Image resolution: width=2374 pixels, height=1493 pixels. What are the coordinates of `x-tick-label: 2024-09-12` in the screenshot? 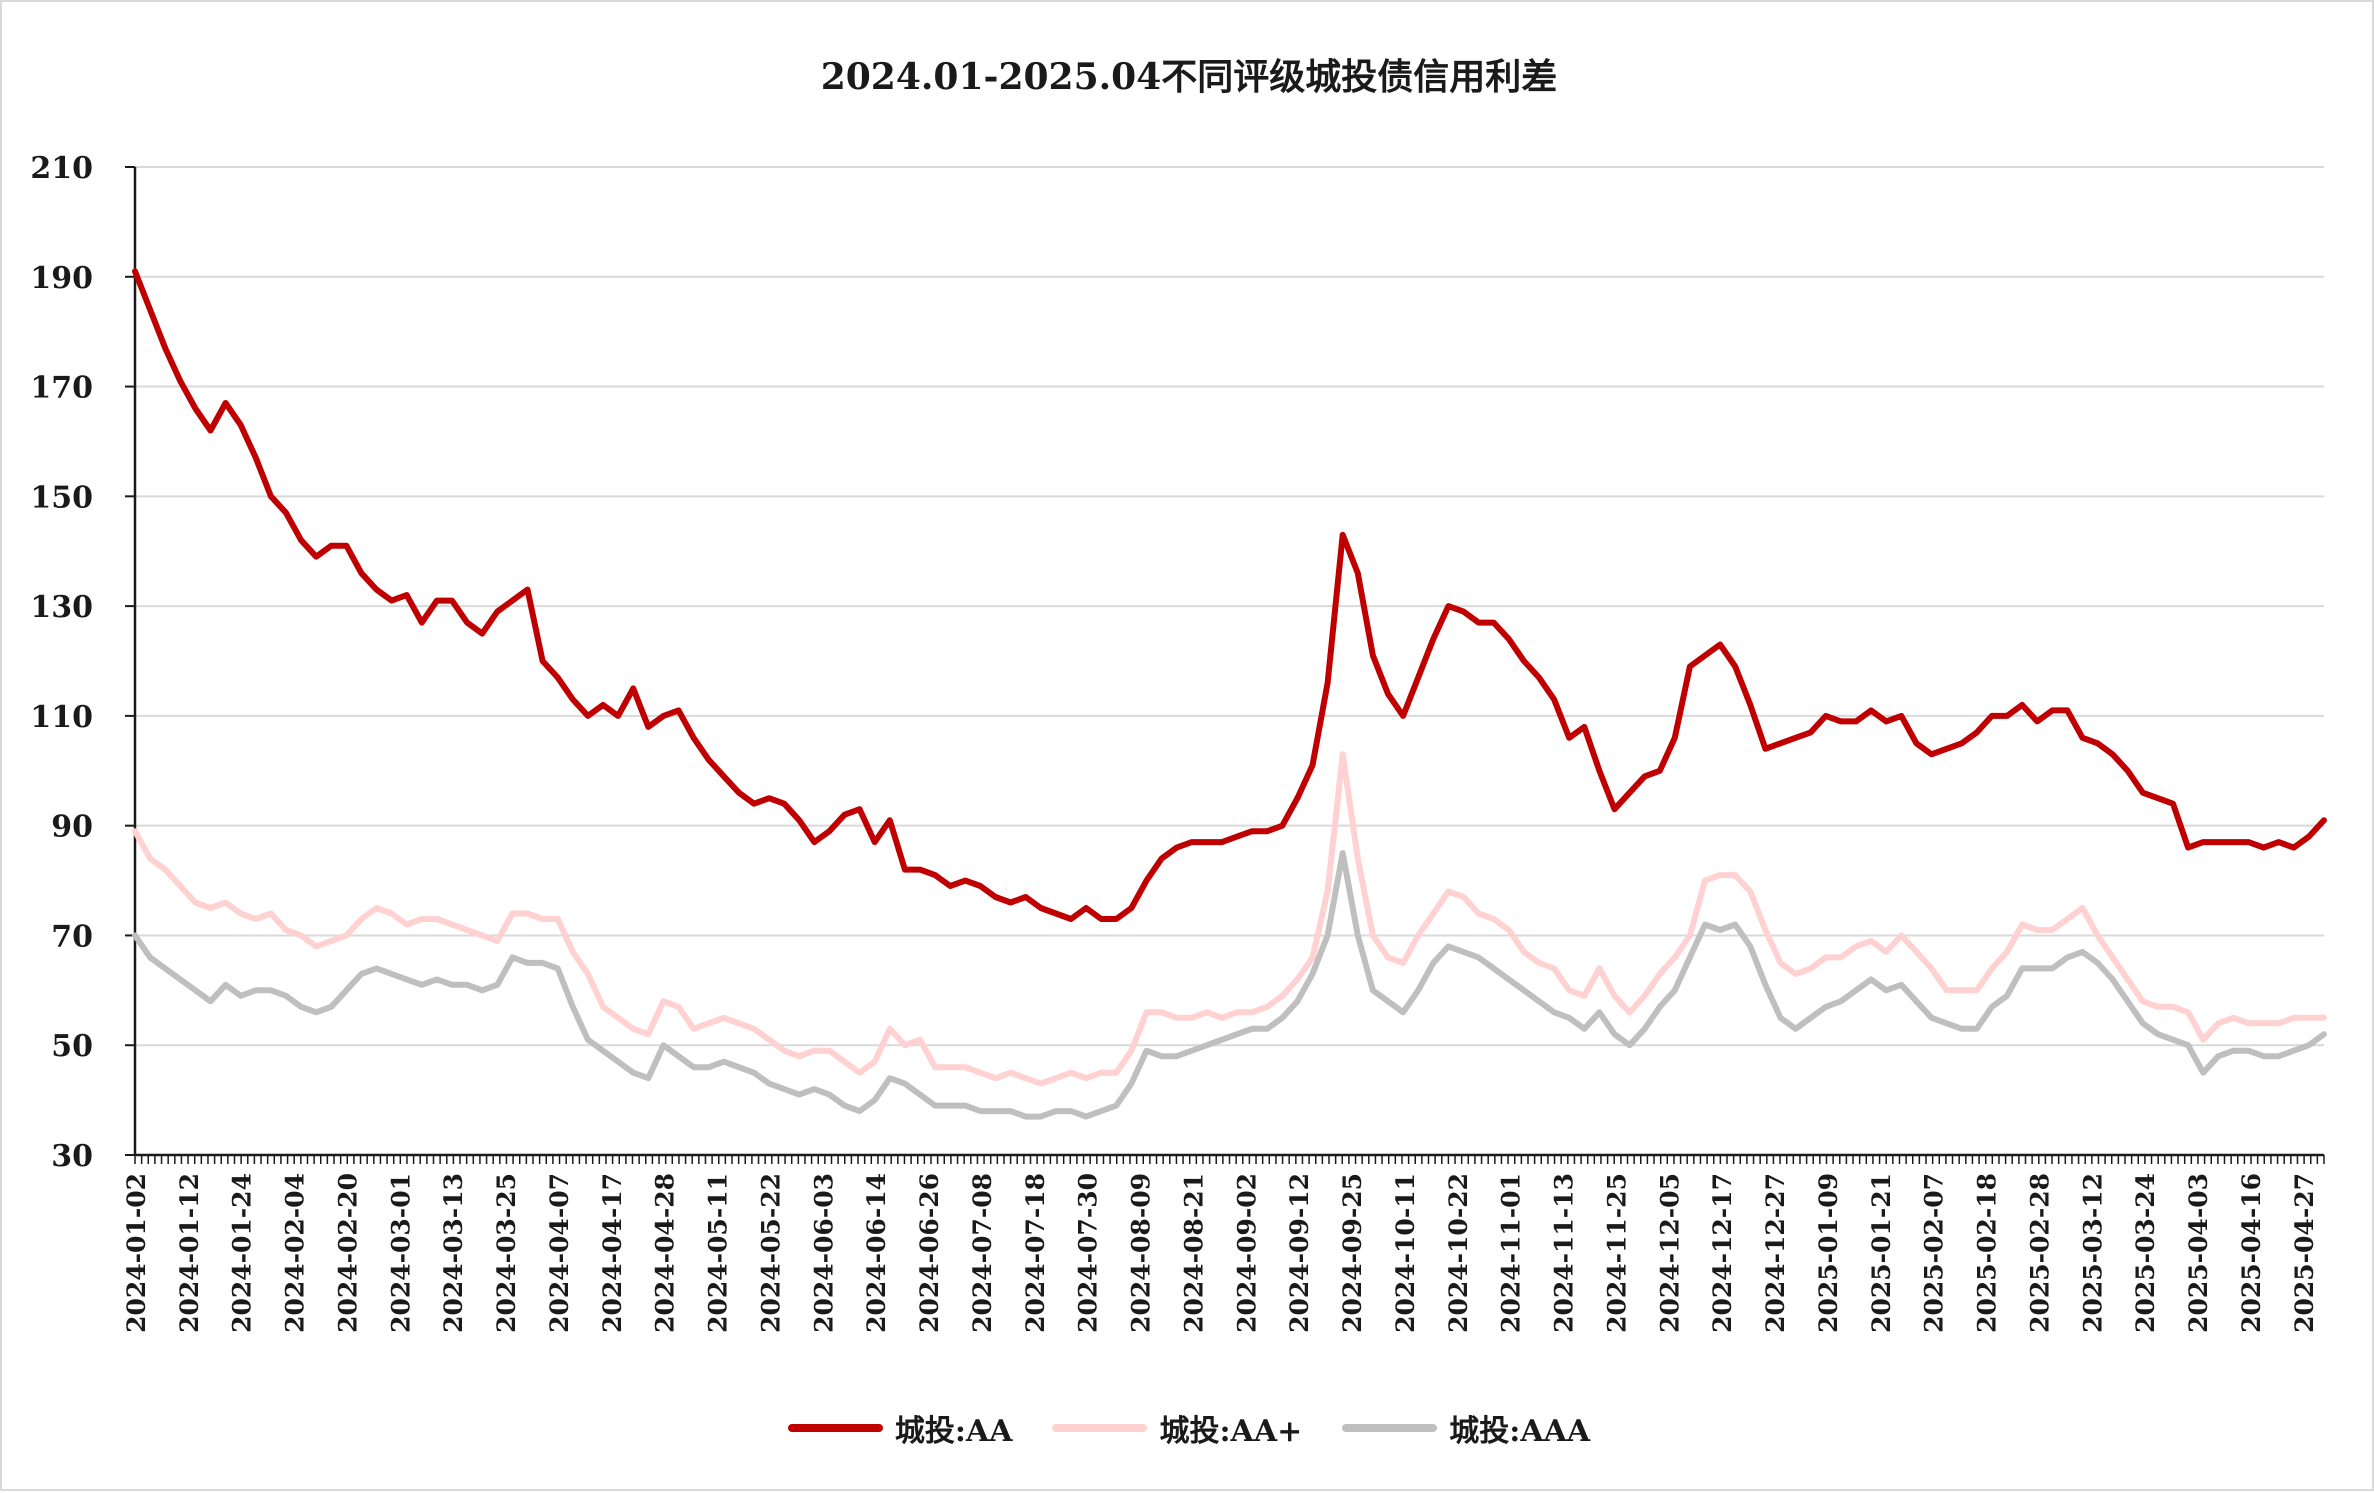 It's located at (1299, 1253).